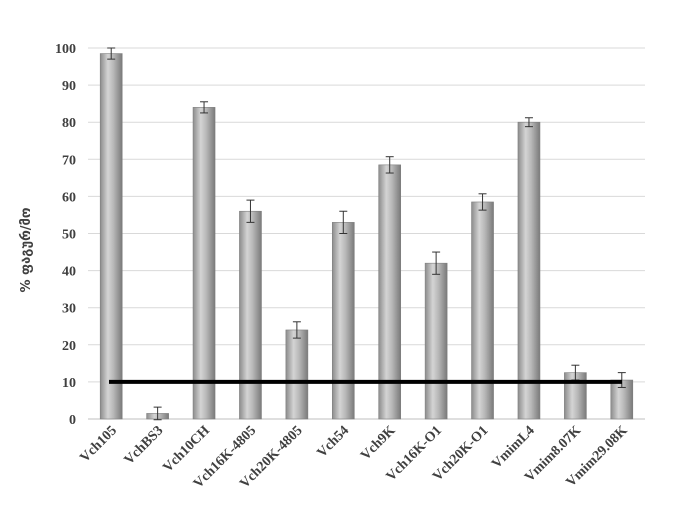 Image resolution: width=673 pixels, height=520 pixels. I want to click on y-tick-label: 10, so click(69, 383).